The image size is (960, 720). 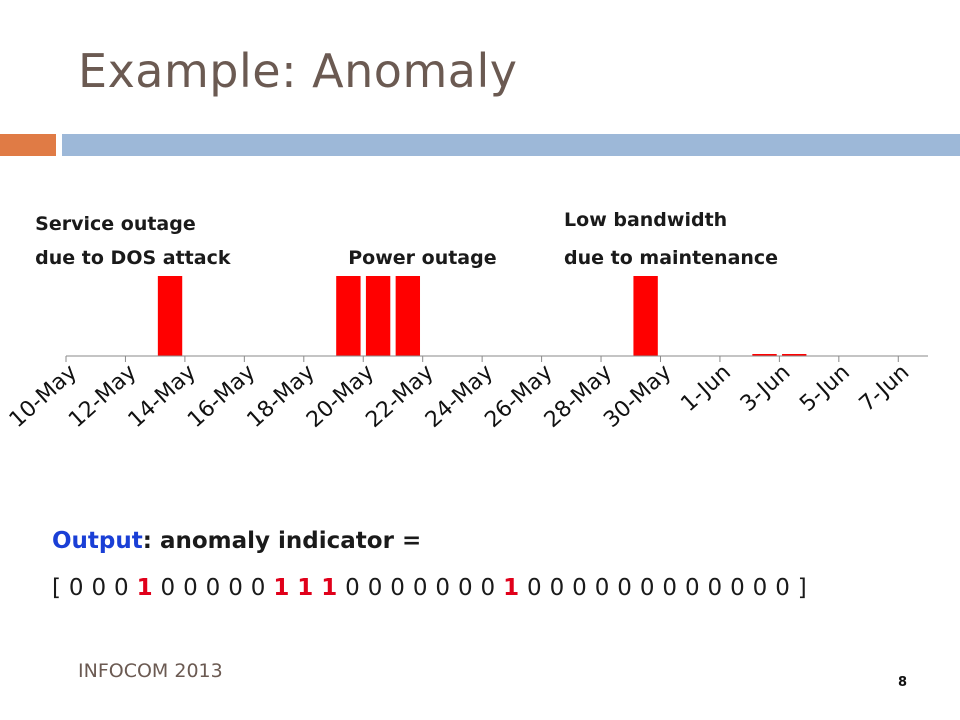 What do you see at coordinates (115, 224) in the screenshot?
I see `chart-annotation-line: Service outage` at bounding box center [115, 224].